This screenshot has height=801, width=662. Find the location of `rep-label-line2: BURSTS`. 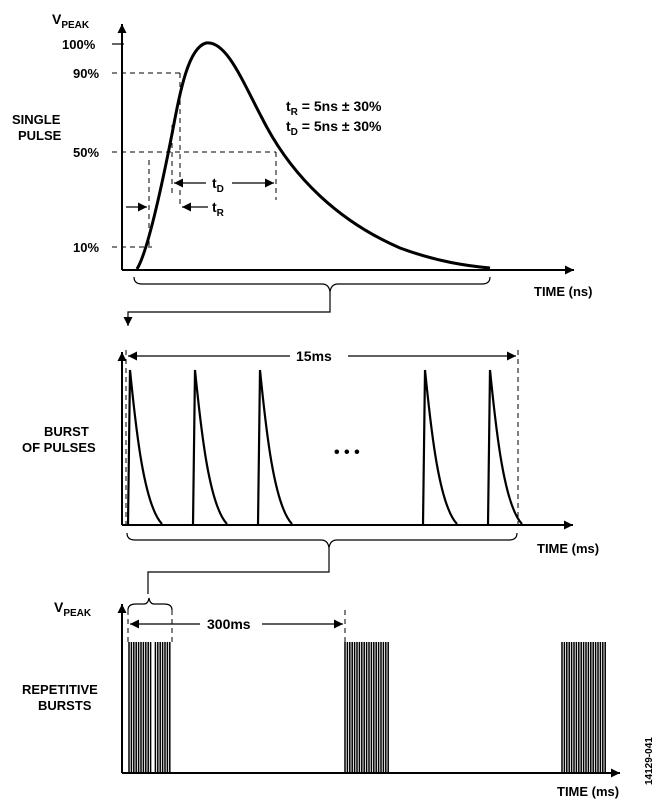

rep-label-line2: BURSTS is located at coordinates (65, 705).